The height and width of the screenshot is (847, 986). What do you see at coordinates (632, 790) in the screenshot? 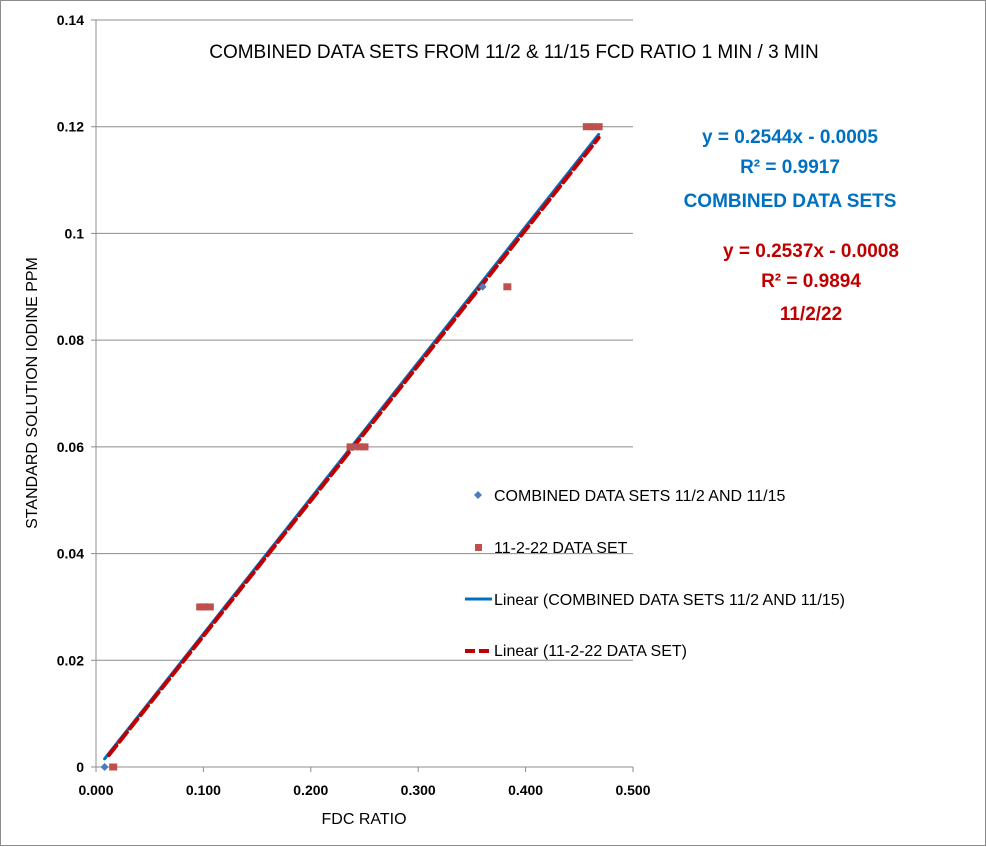
I see `x-tick-label: 0.500` at bounding box center [632, 790].